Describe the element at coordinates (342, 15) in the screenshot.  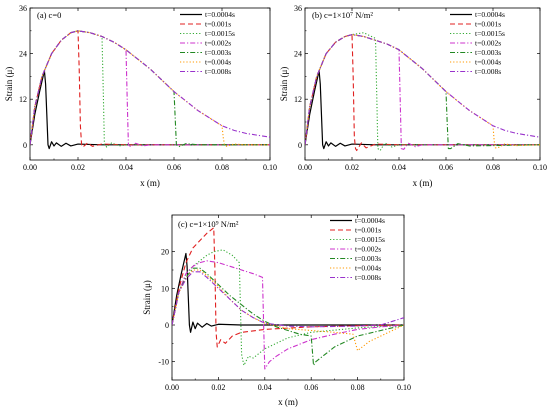
I see `panel-title: (b) c=1×10⁷ N/m²` at that location.